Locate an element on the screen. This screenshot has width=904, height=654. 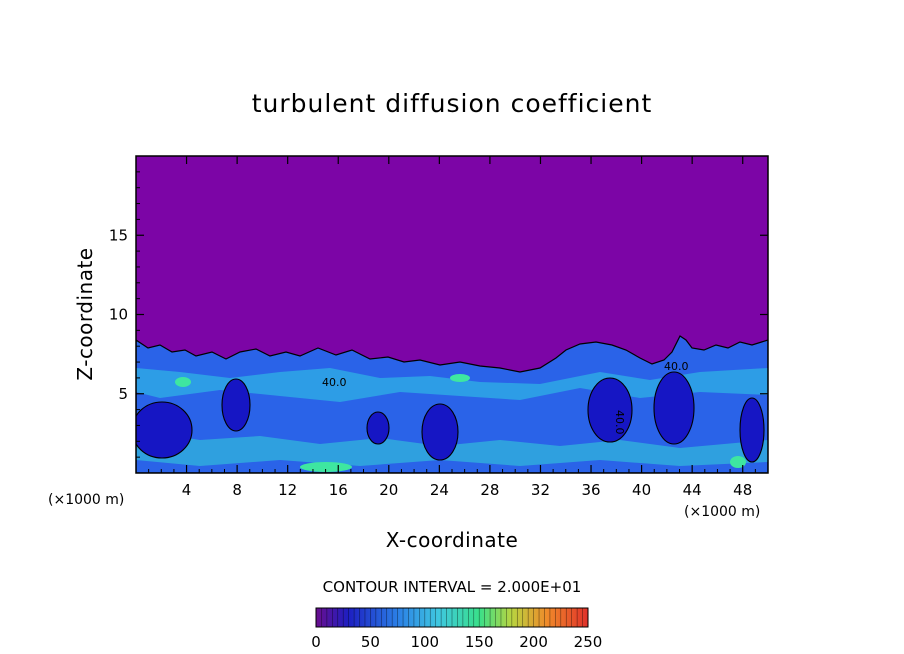
x-unit-right: (×1000 m) is located at coordinates (722, 512).